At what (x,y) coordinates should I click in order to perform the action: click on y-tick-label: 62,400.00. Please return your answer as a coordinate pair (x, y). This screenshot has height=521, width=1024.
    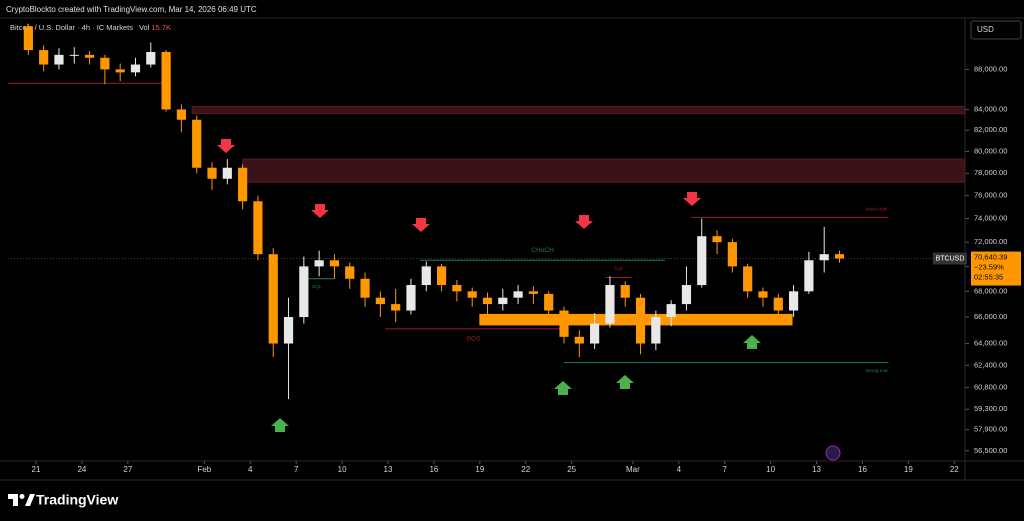
    Looking at the image, I should click on (990, 364).